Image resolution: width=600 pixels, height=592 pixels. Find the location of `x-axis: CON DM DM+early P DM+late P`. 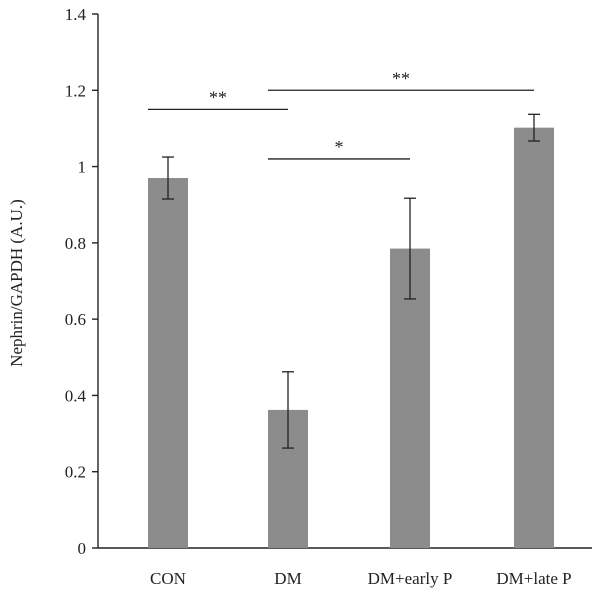

x-axis: CON DM DM+early P DM+late P is located at coordinates (345, 567).